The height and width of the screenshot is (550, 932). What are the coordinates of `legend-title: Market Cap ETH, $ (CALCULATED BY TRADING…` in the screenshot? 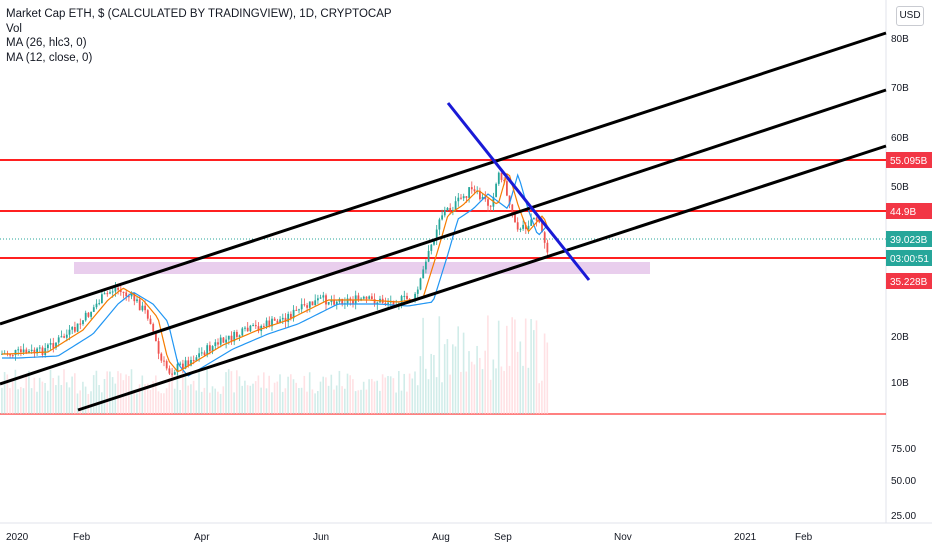 It's located at (199, 14).